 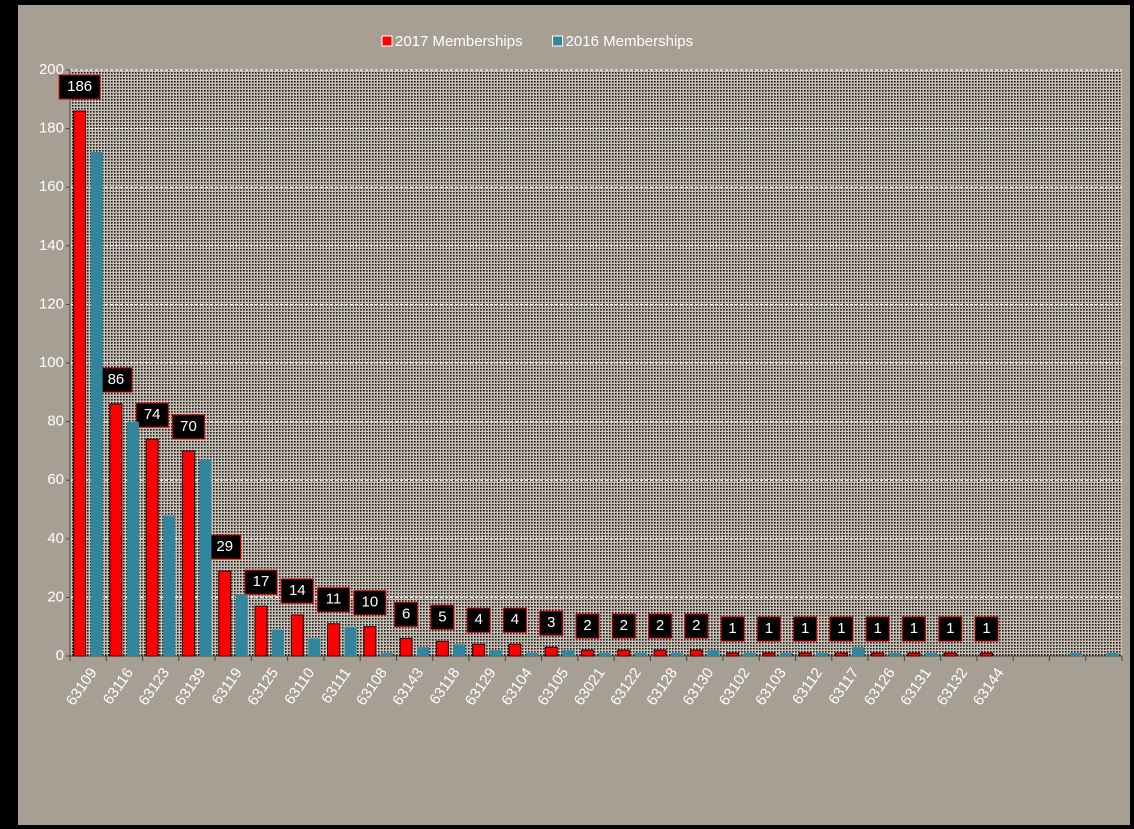 I want to click on y-tick-label: 20, so click(x=55, y=596).